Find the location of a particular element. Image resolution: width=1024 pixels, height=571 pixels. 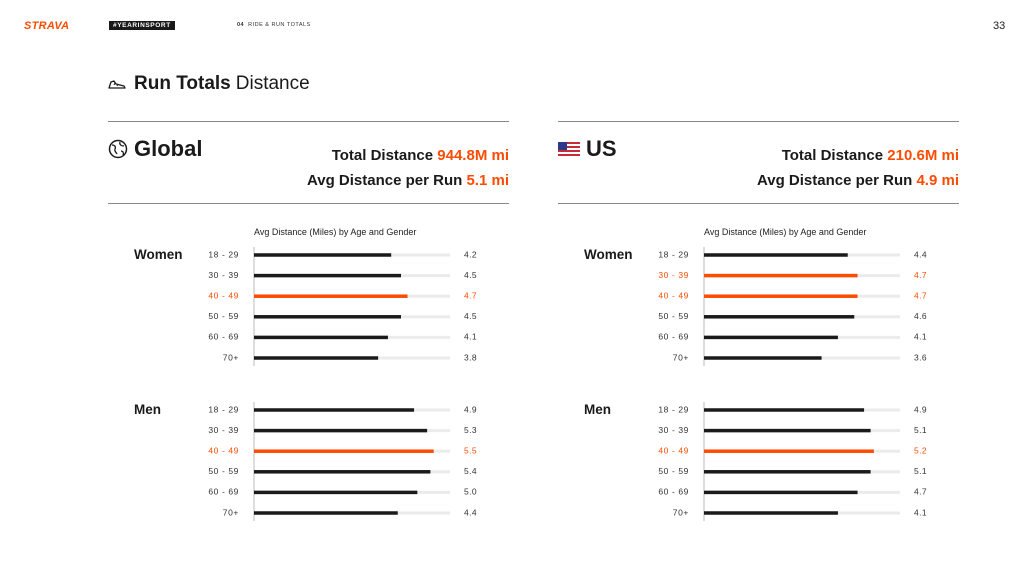

value-label: 3.8 is located at coordinates (470, 357).